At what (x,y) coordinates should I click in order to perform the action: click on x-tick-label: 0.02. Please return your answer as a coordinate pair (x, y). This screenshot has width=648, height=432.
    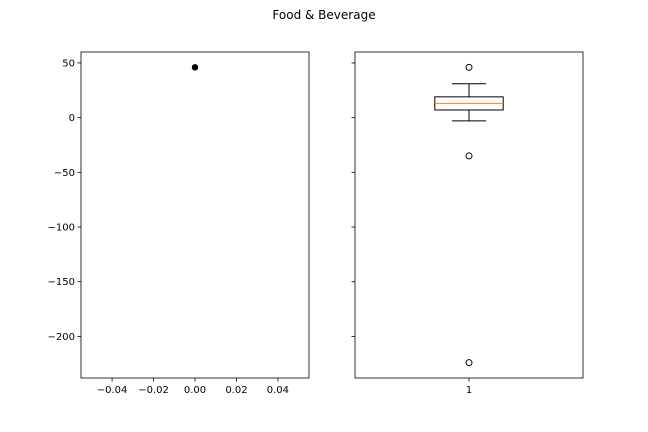
    Looking at the image, I should click on (236, 390).